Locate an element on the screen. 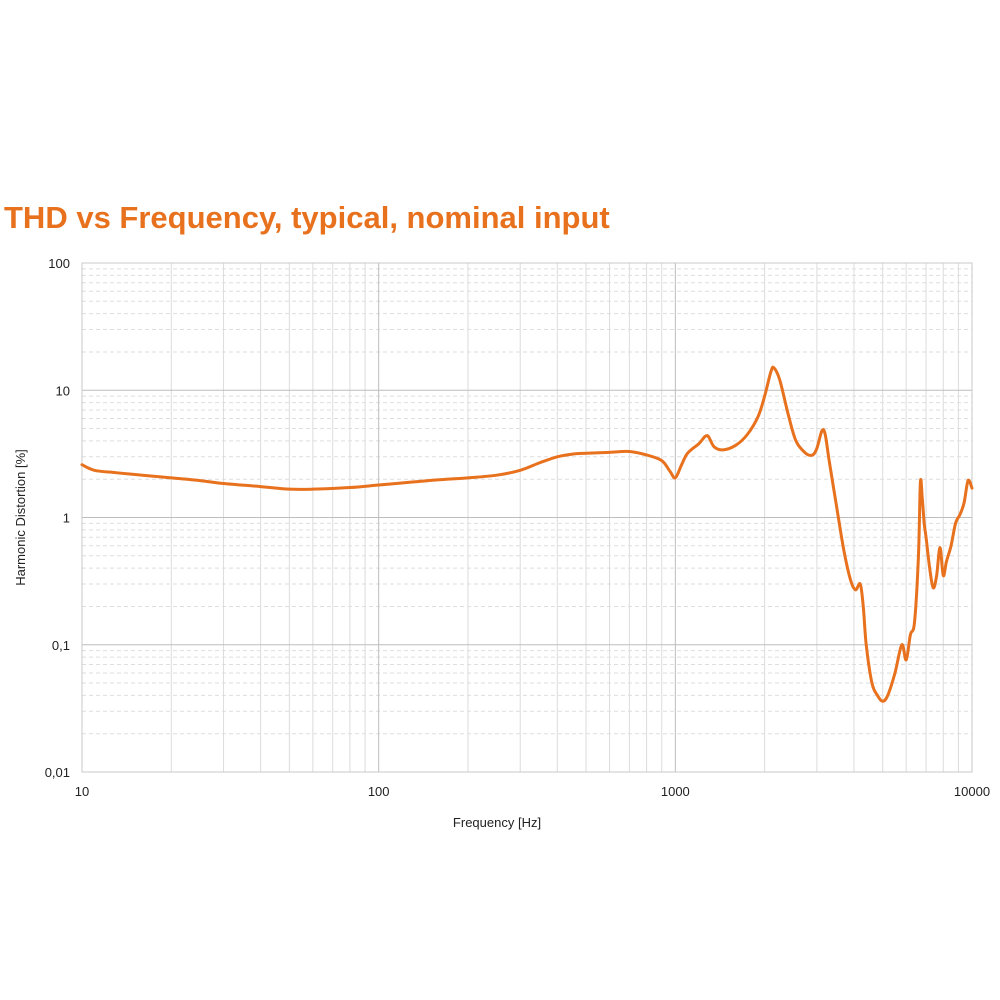 The height and width of the screenshot is (1000, 1000). x-tick-label: 100 is located at coordinates (379, 791).